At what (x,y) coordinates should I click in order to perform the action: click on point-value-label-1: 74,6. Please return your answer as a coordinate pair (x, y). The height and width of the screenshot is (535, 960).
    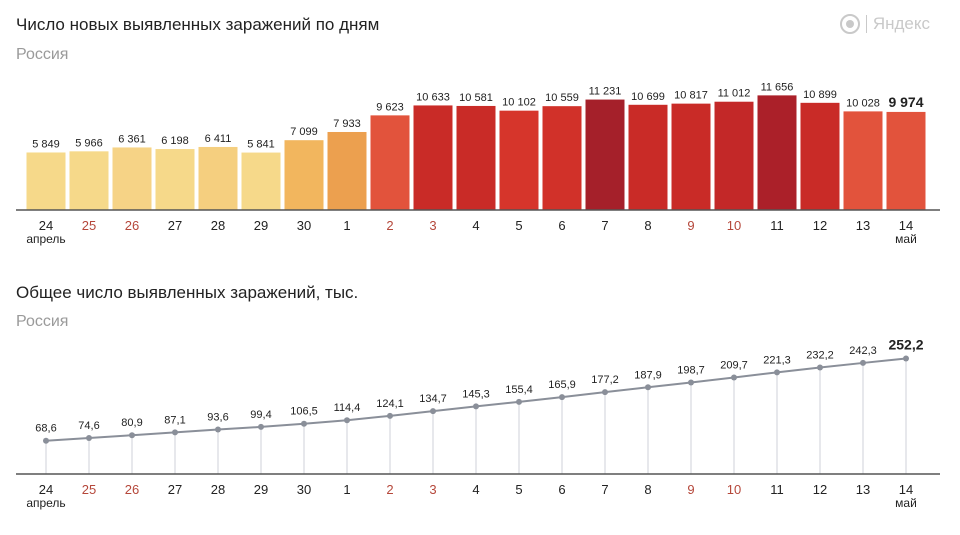
    Looking at the image, I should click on (88, 426).